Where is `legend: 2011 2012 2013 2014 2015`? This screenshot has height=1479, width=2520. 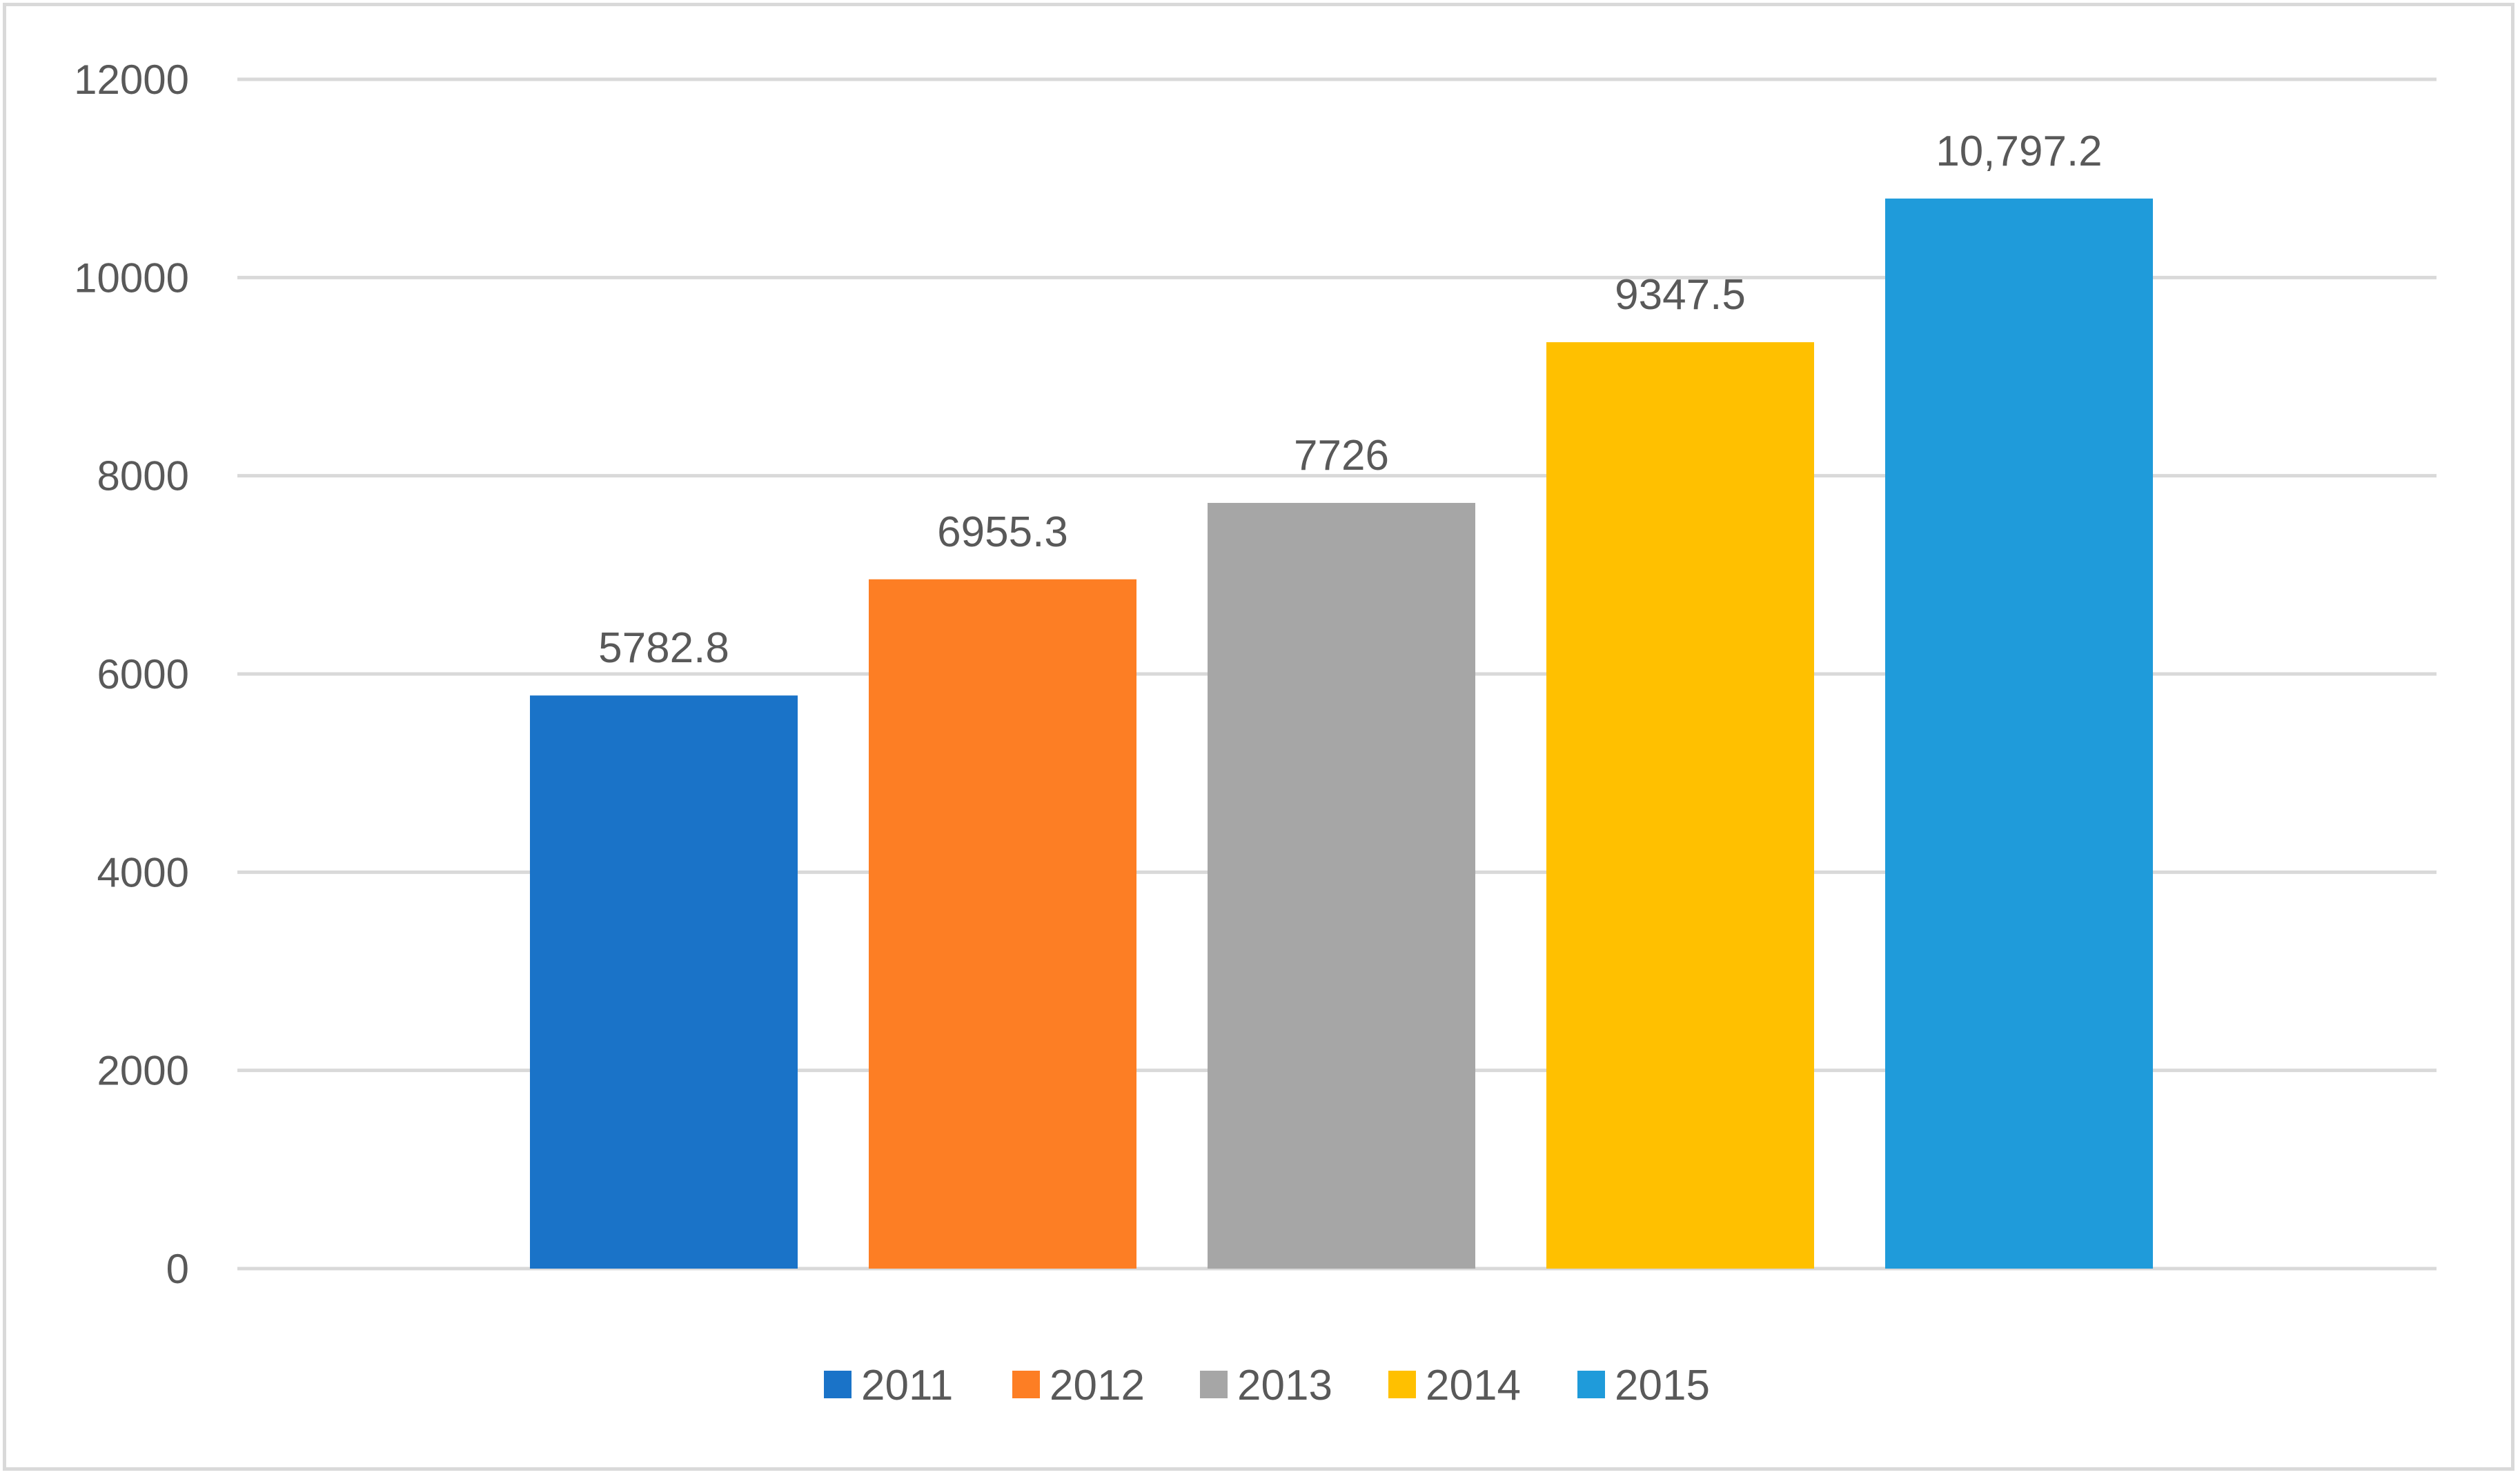 legend: 2011 2012 2013 2014 2015 is located at coordinates (1267, 1385).